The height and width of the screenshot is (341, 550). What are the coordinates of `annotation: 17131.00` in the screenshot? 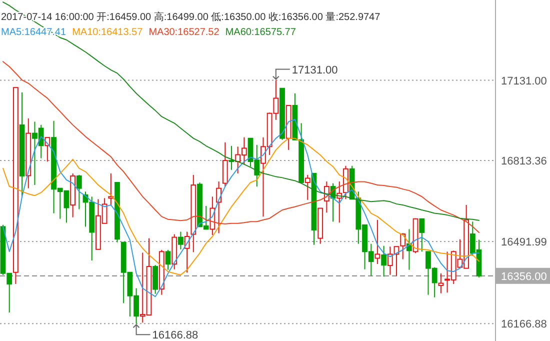 It's located at (315, 70).